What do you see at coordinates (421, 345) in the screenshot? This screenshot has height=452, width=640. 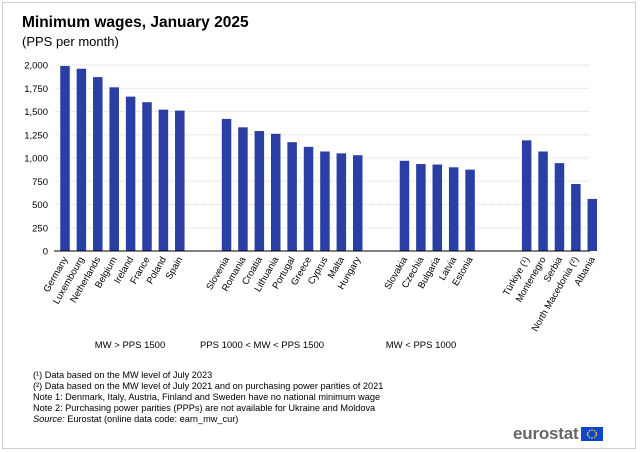 I see `group-label-low: MW < PPS 1000` at bounding box center [421, 345].